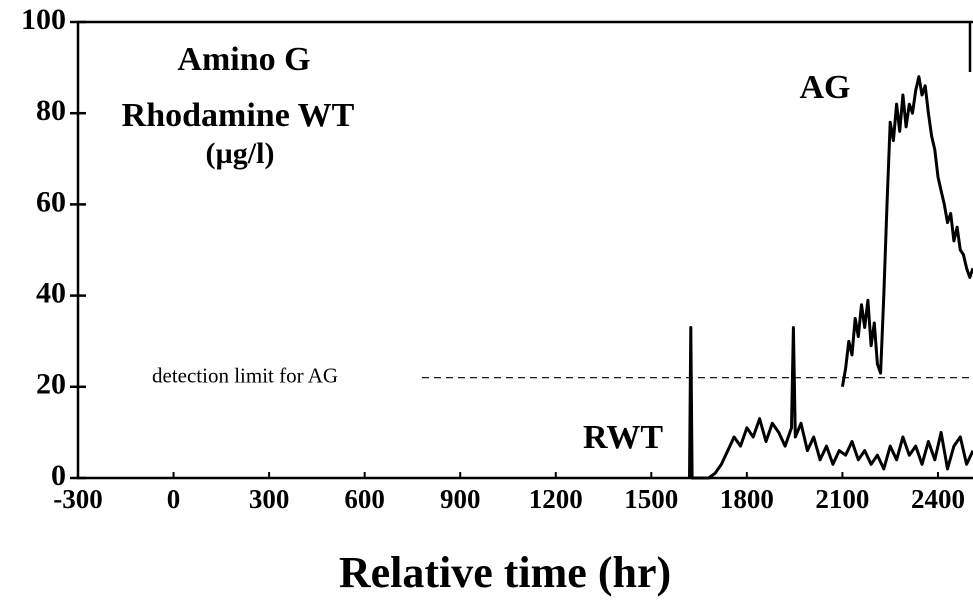 This screenshot has width=973, height=606. What do you see at coordinates (243, 59) in the screenshot?
I see `y-label: Amino G` at bounding box center [243, 59].